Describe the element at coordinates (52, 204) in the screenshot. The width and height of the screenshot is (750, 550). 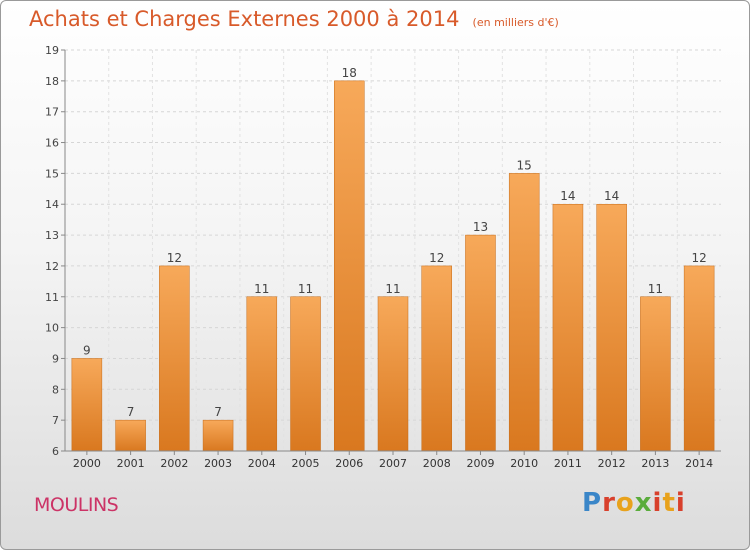
I see `y-tick-label: 14` at that location.